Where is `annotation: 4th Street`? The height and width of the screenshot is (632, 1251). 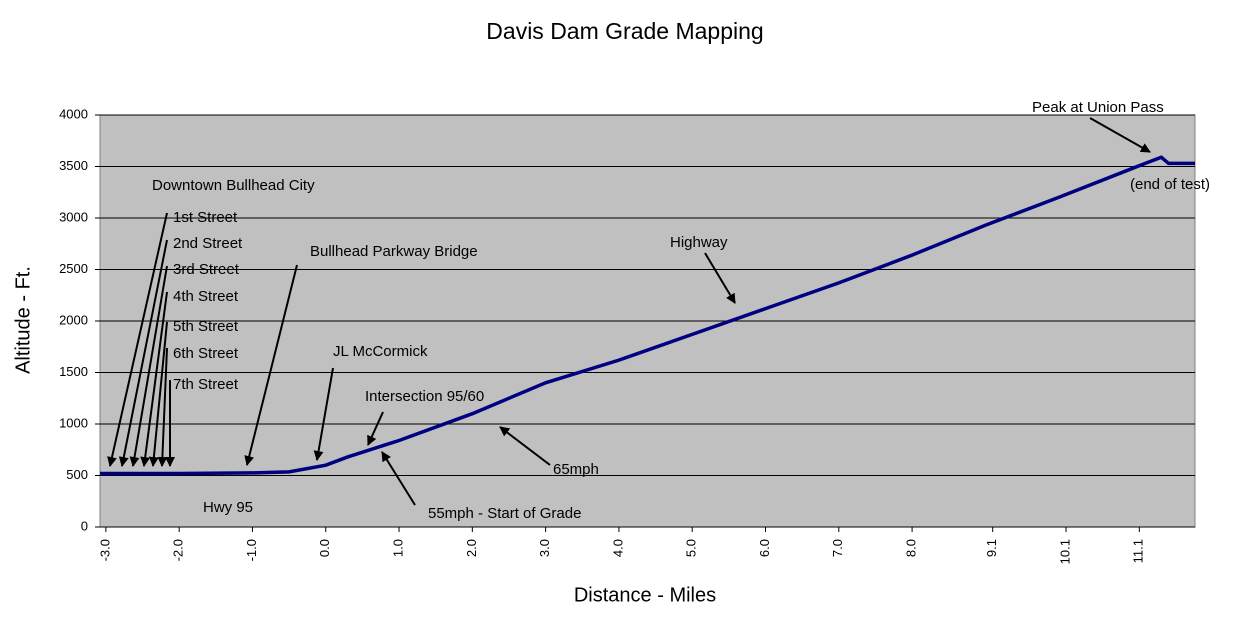
annotation: 4th Street is located at coordinates (206, 296).